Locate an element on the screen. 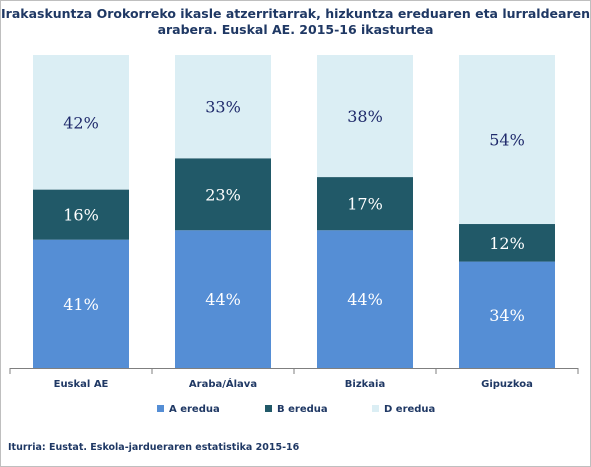 Image resolution: width=591 pixels, height=467 pixels. category-label-2: Araba/Álava is located at coordinates (223, 383).